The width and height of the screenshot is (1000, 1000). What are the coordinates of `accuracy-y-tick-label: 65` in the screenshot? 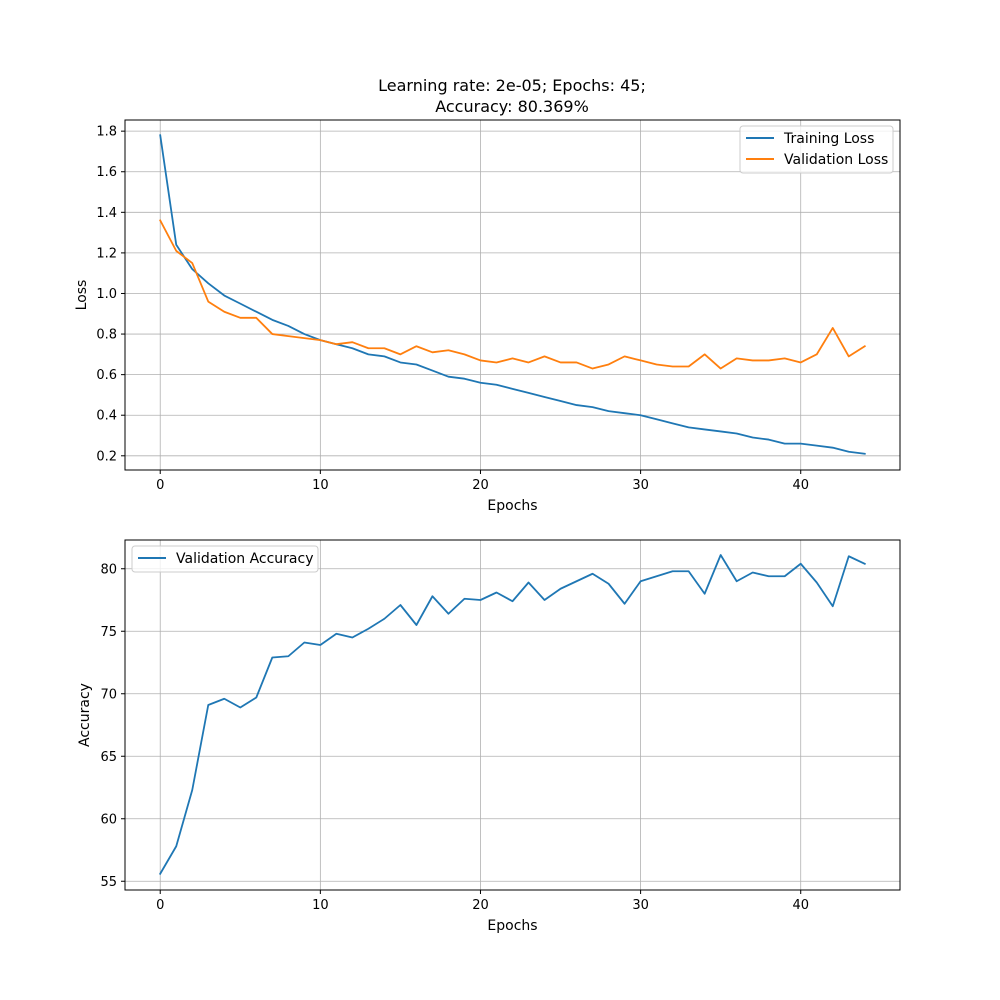 It's located at (108, 757).